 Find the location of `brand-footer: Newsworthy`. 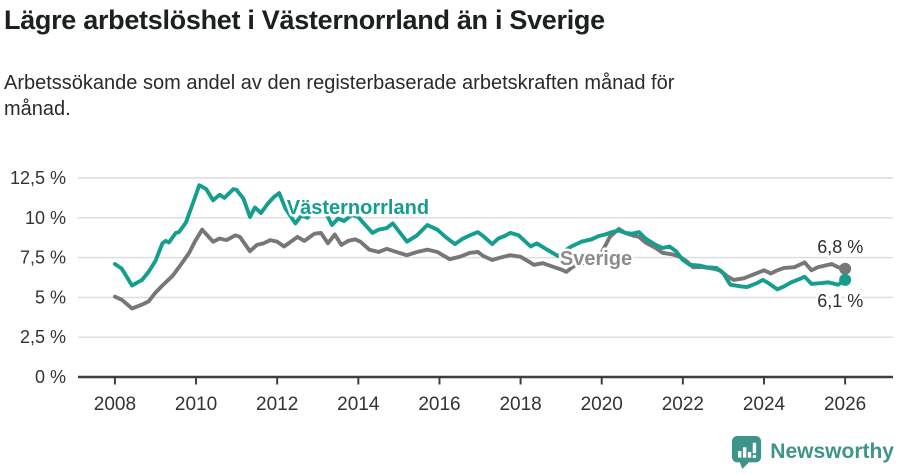

brand-footer: Newsworthy is located at coordinates (812, 452).